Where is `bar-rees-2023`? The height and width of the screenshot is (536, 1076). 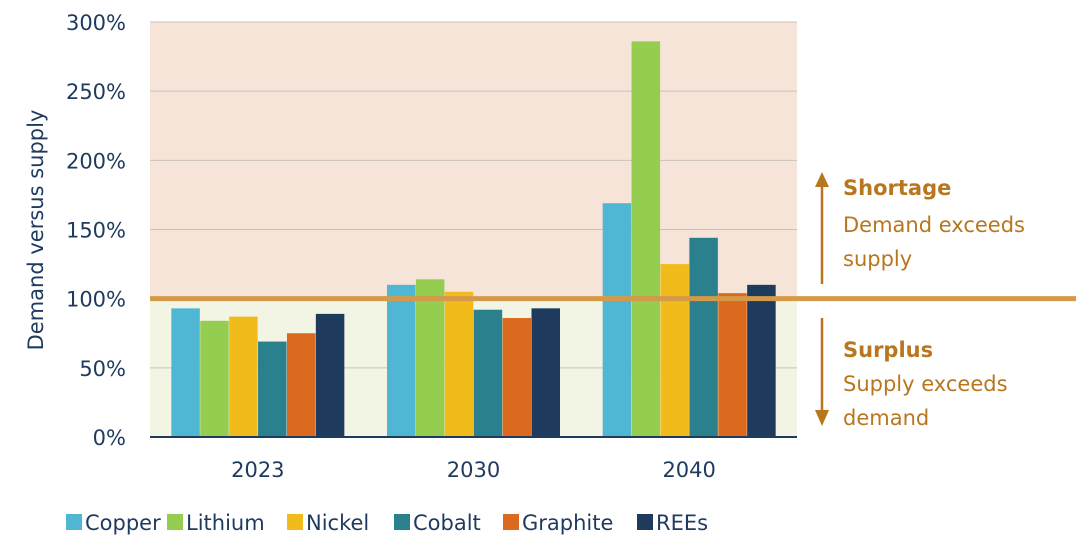 bar-rees-2023 is located at coordinates (330, 375).